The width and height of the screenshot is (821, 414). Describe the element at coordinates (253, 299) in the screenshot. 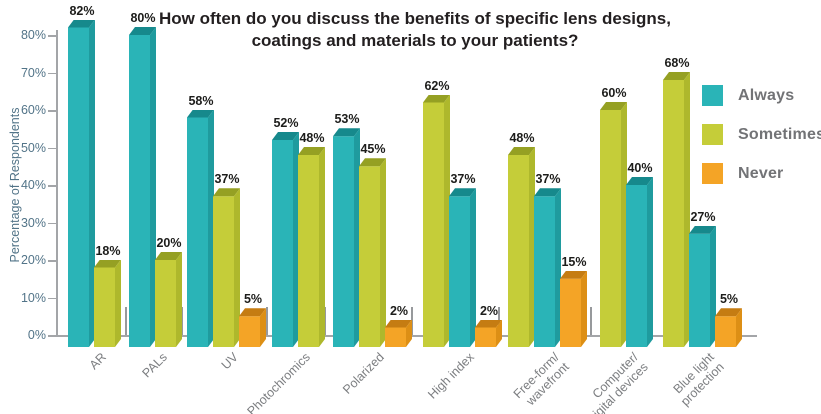

I see `bar-value-label: 5%` at that location.